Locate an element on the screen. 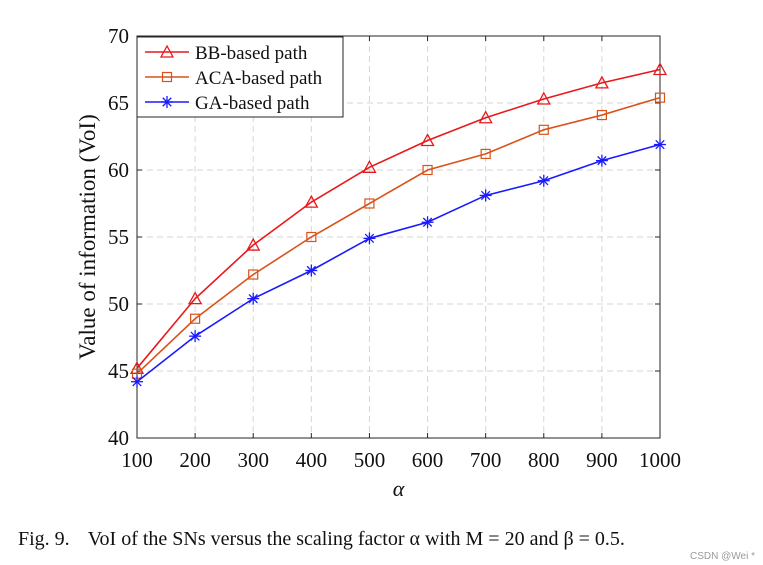 Image resolution: width=763 pixels, height=565 pixels. legend-item: ACA-based path is located at coordinates (234, 78).